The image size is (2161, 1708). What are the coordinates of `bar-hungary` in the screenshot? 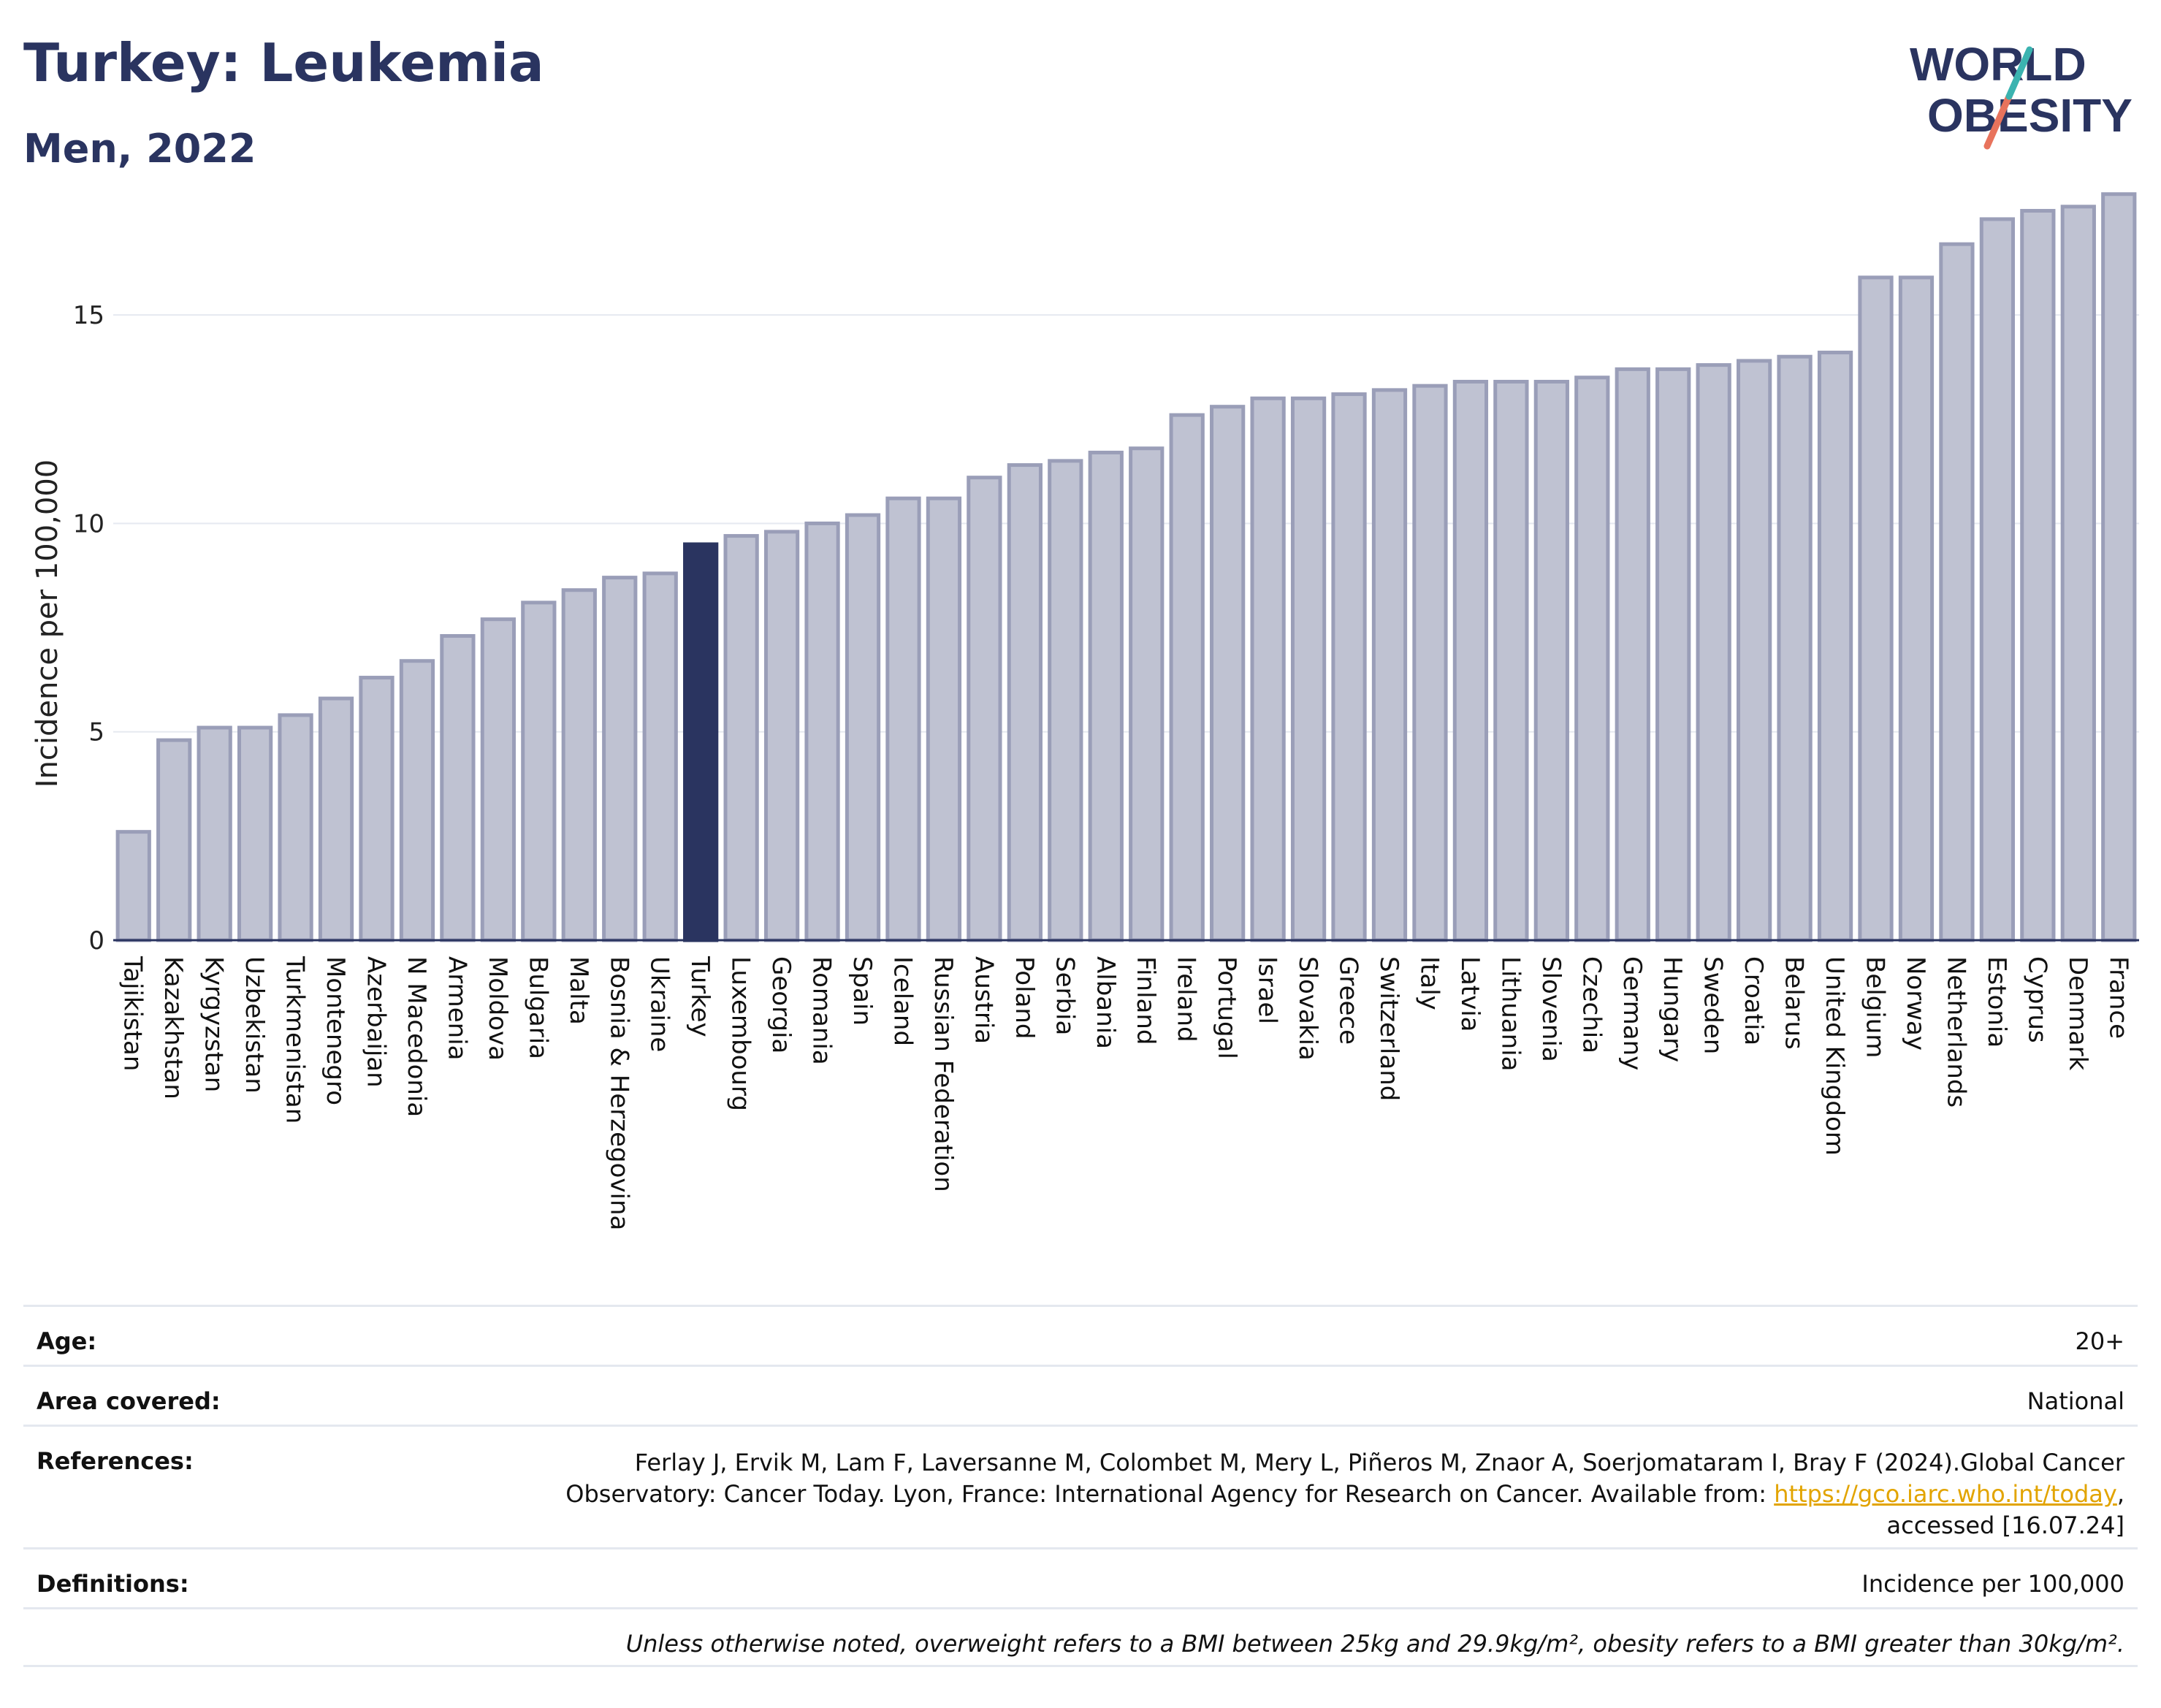 It's located at (1673, 654).